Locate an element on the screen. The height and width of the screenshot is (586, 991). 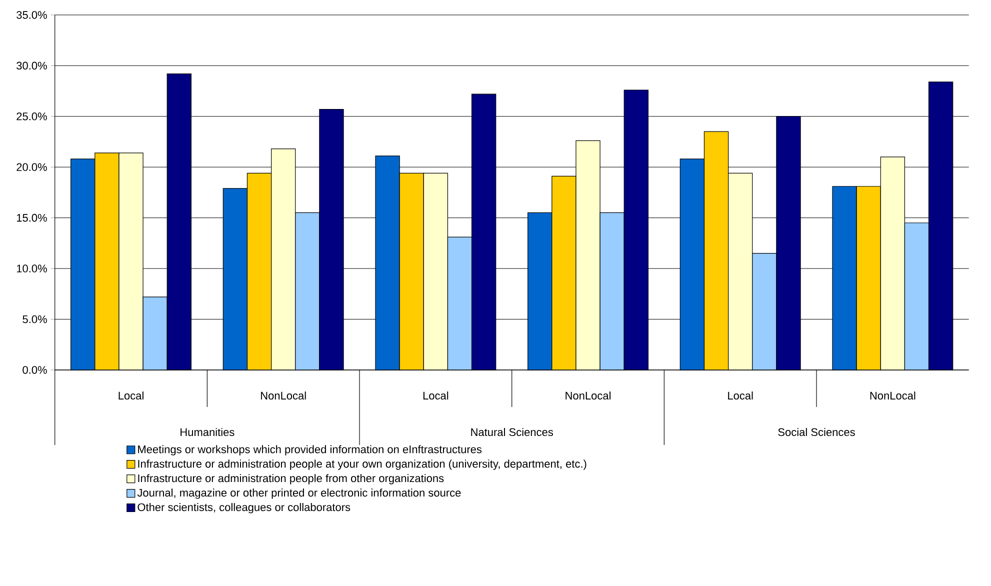
y-tick-label: 0.0% is located at coordinates (34, 370).